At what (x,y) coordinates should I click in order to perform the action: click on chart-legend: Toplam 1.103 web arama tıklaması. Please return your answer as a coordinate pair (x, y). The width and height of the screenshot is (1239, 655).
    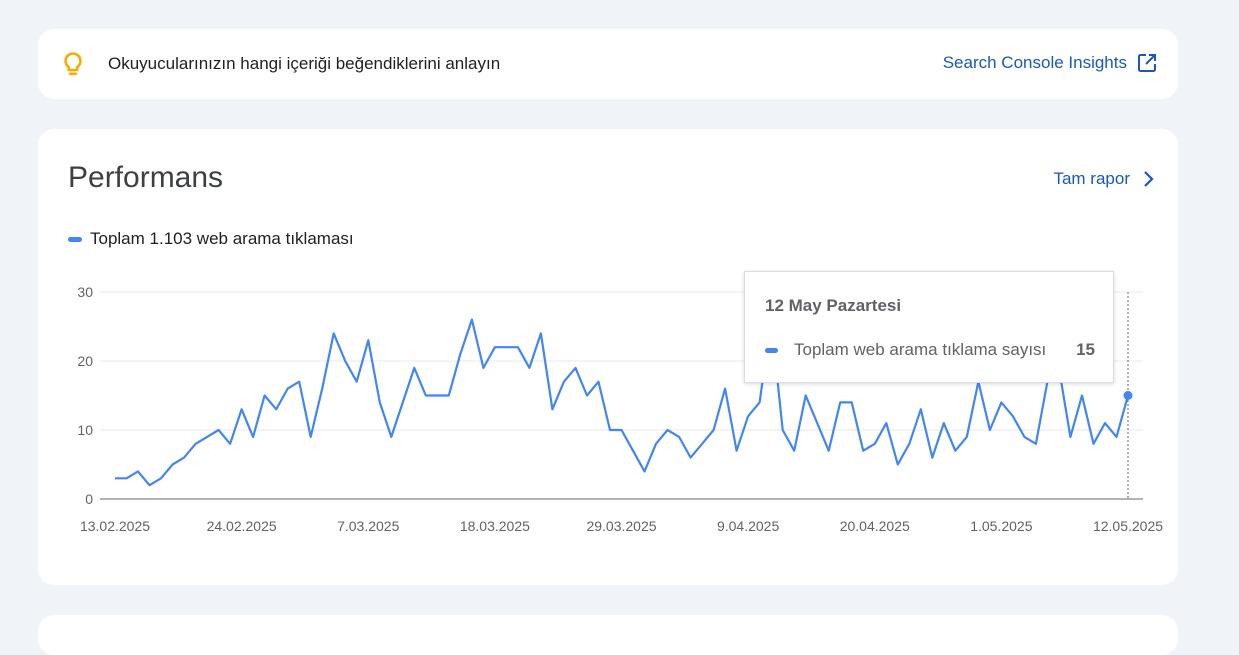
    Looking at the image, I should click on (211, 239).